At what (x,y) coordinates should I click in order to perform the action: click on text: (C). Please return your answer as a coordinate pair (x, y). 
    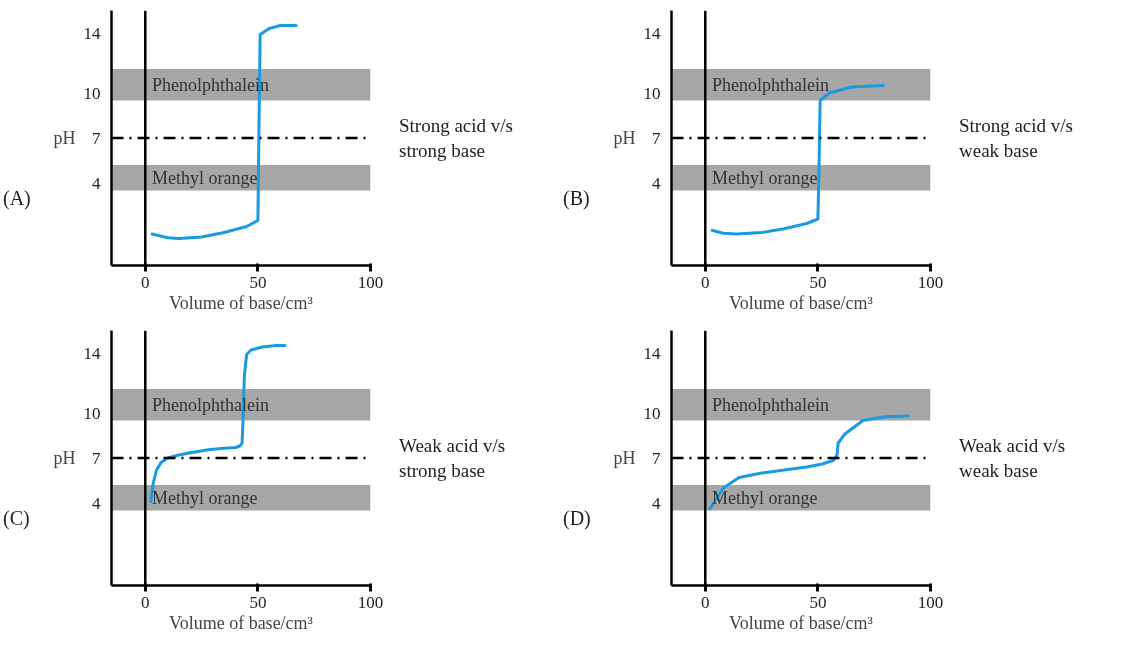
    Looking at the image, I should click on (16, 518).